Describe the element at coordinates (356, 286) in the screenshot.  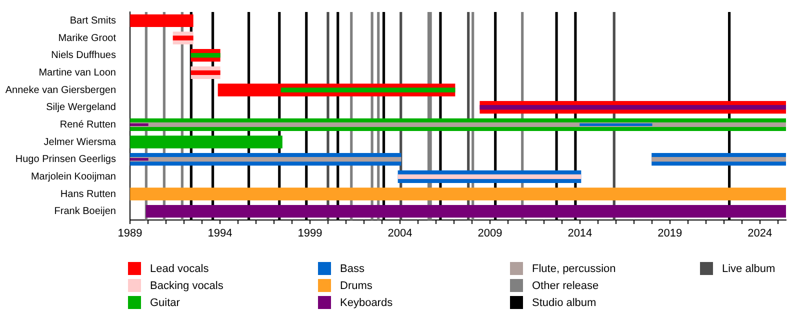
I see `legend-label: Drums` at that location.